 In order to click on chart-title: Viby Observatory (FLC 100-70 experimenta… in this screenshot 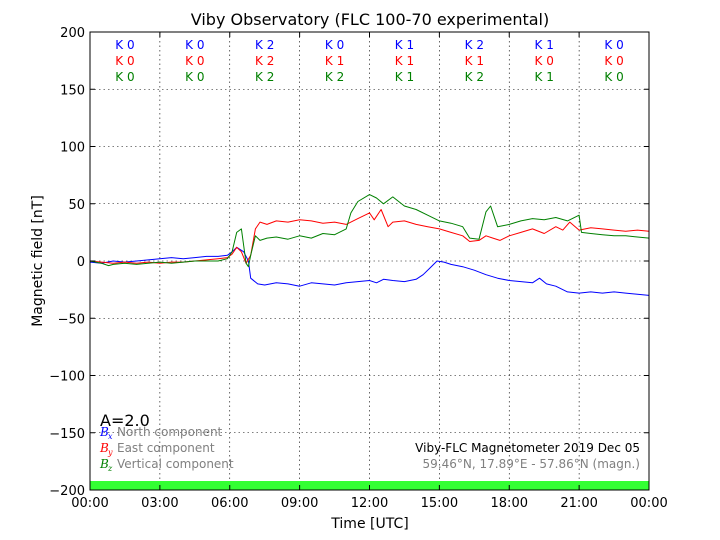, I will do `click(370, 19)`.